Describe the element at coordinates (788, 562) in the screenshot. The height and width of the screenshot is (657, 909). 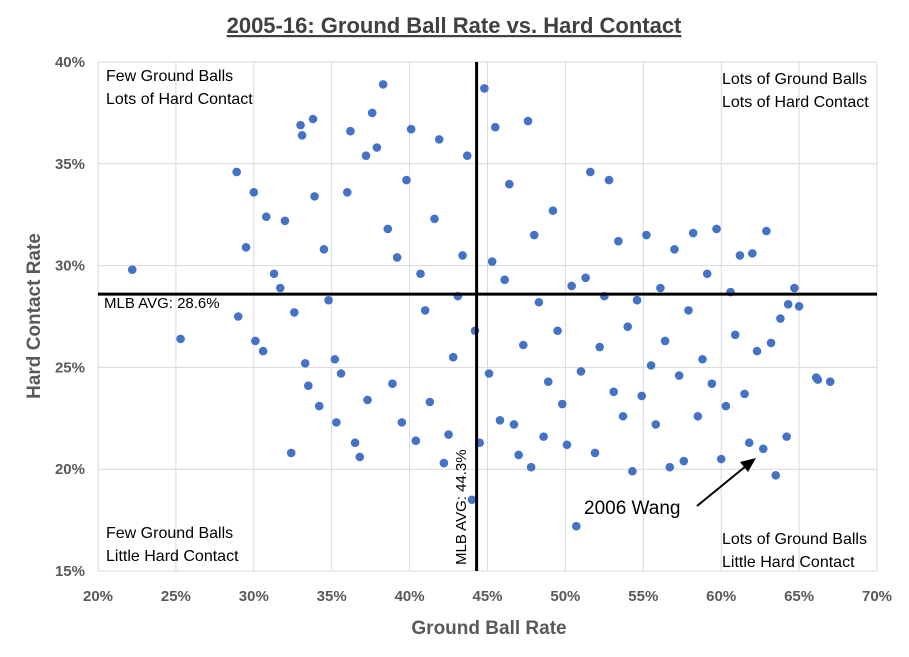
I see `quadrant-label-bottom-right-line2: Little Hard Contact` at that location.